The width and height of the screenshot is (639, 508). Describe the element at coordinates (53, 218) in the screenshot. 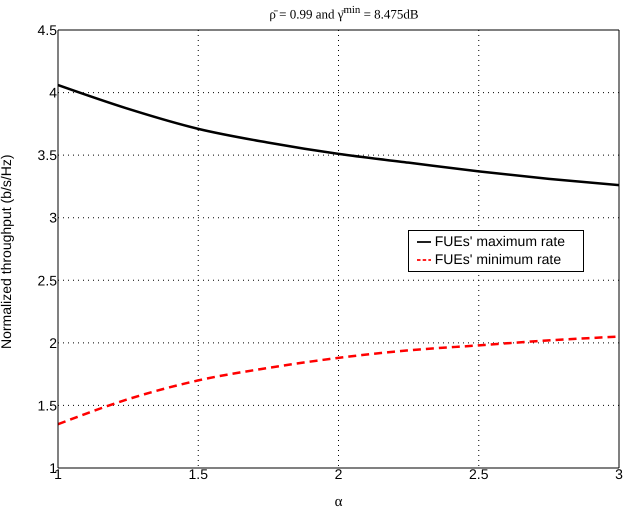

I see `y-tick-label: 3` at that location.